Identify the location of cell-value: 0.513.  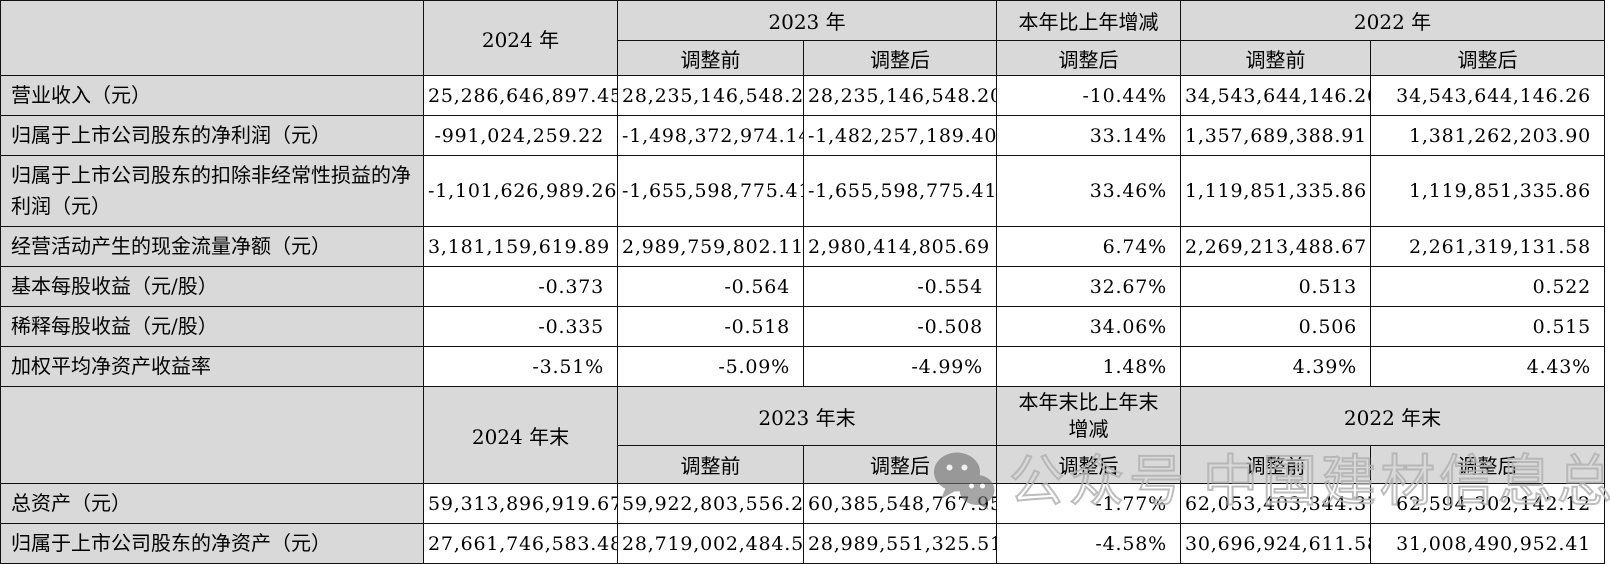
(1276, 286).